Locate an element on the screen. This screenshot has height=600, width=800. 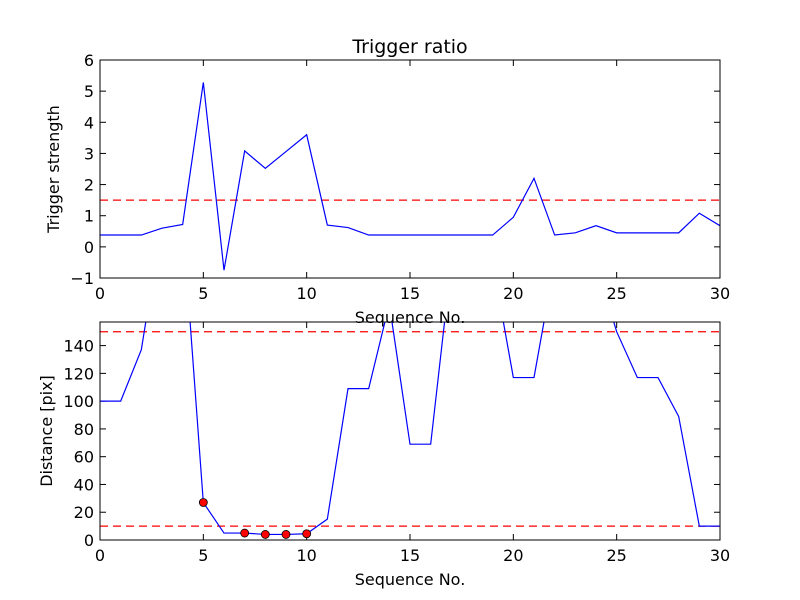
y-tick-label: 100 is located at coordinates (78, 401).